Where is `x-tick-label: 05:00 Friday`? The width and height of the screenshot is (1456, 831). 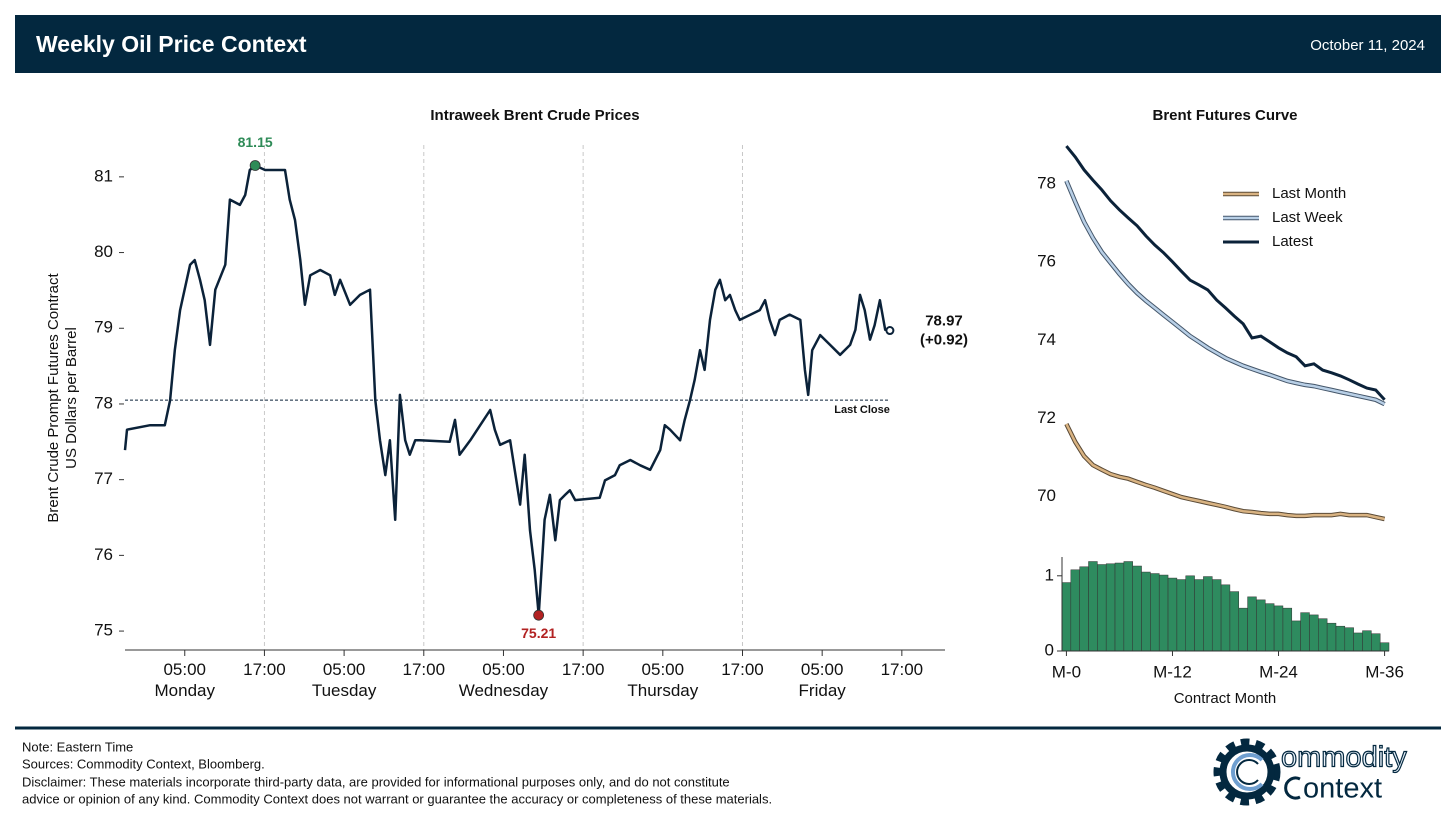 x-tick-label: 05:00 Friday is located at coordinates (823, 680).